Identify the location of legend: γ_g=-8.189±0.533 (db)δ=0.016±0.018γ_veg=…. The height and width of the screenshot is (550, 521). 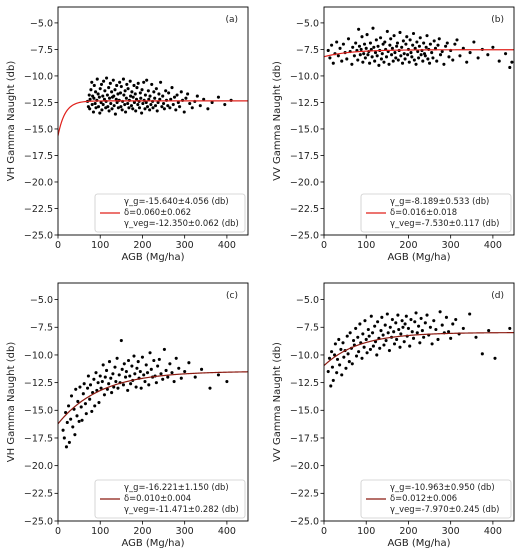
(436, 213).